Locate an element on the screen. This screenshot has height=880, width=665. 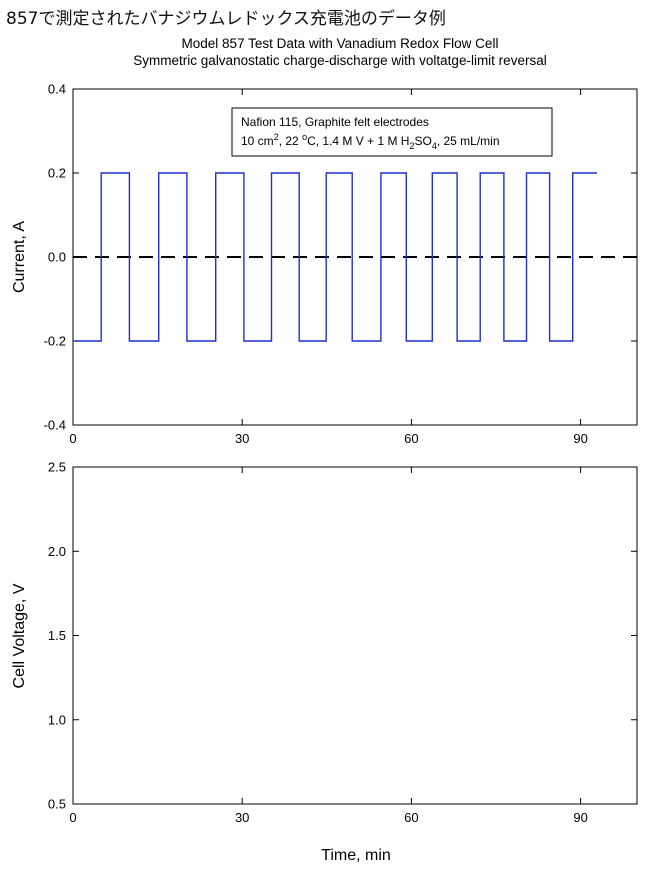
voltage-y-tick-label: 1.0 is located at coordinates (57, 719).